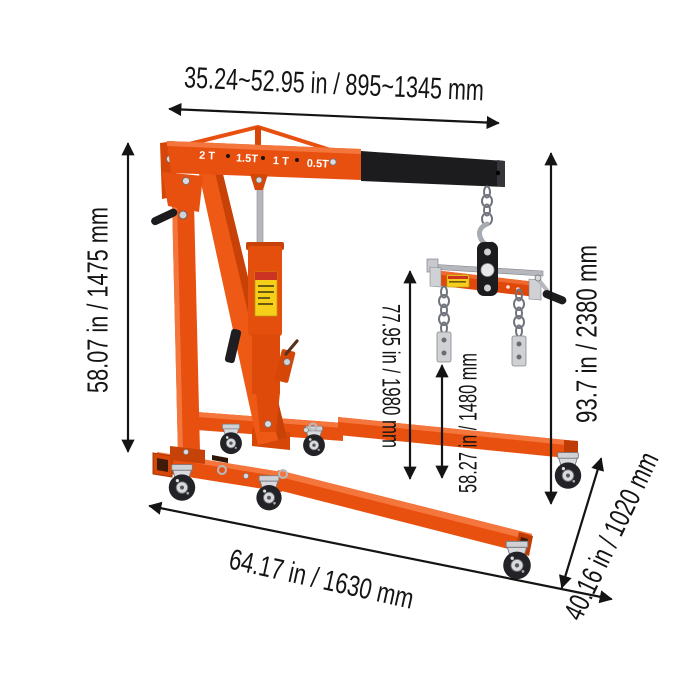  I want to click on crane-base, so click(367, 496).